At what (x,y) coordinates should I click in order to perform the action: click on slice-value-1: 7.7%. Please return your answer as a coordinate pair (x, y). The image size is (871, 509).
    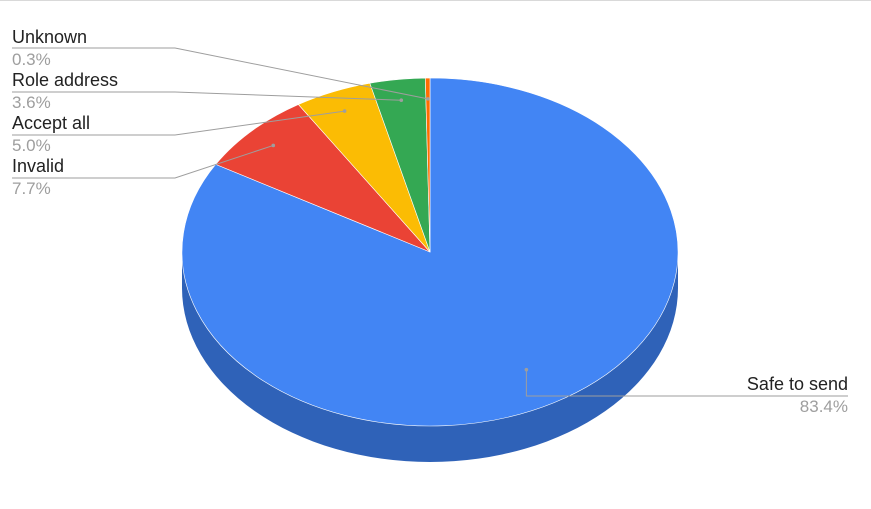
    Looking at the image, I should click on (31, 188).